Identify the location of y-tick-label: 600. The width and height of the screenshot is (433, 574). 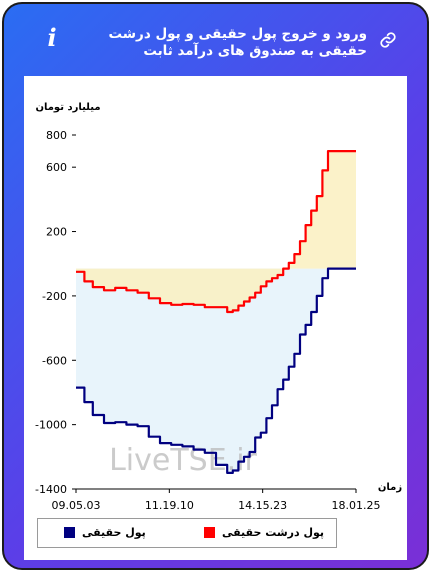
(56, 167).